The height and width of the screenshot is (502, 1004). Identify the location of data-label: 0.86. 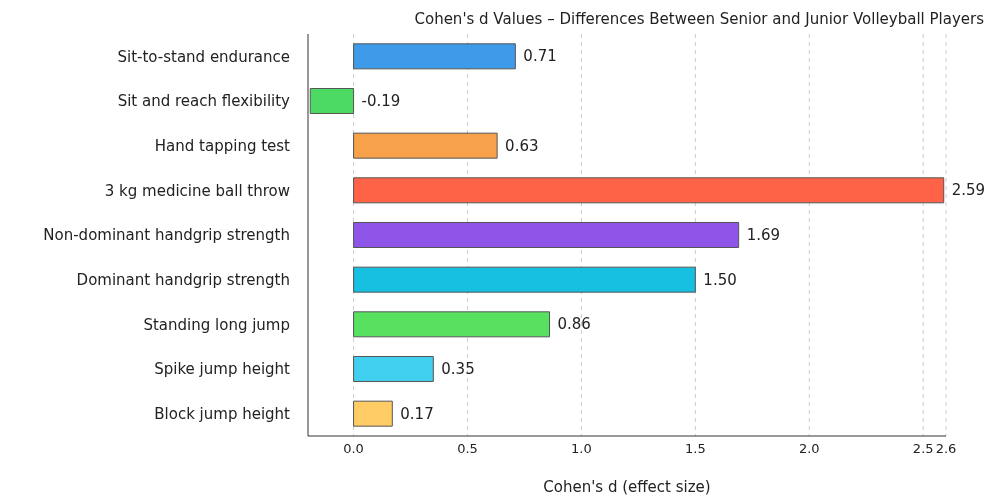
(574, 324).